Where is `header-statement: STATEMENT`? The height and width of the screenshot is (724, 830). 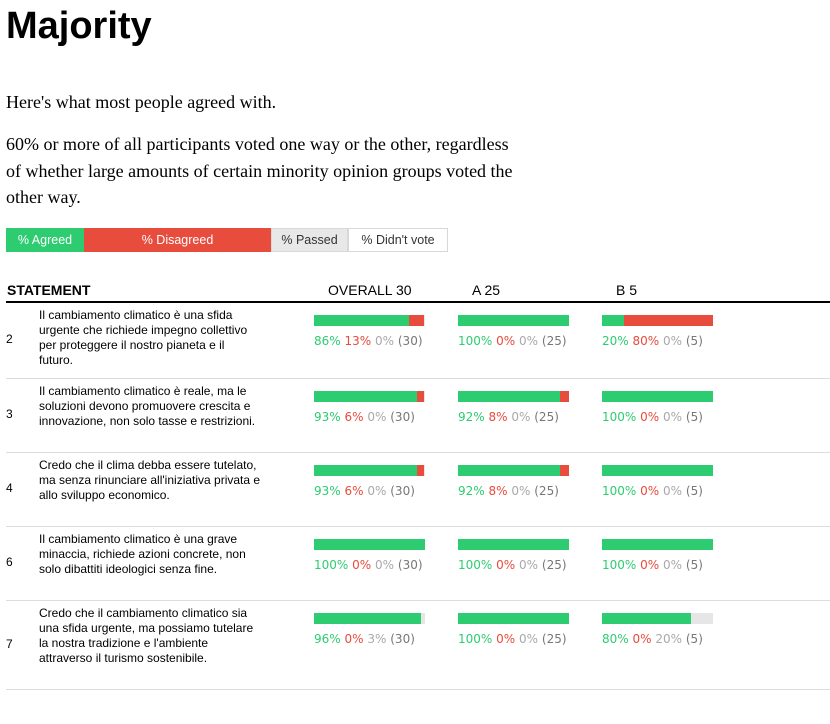
header-statement: STATEMENT is located at coordinates (49, 290).